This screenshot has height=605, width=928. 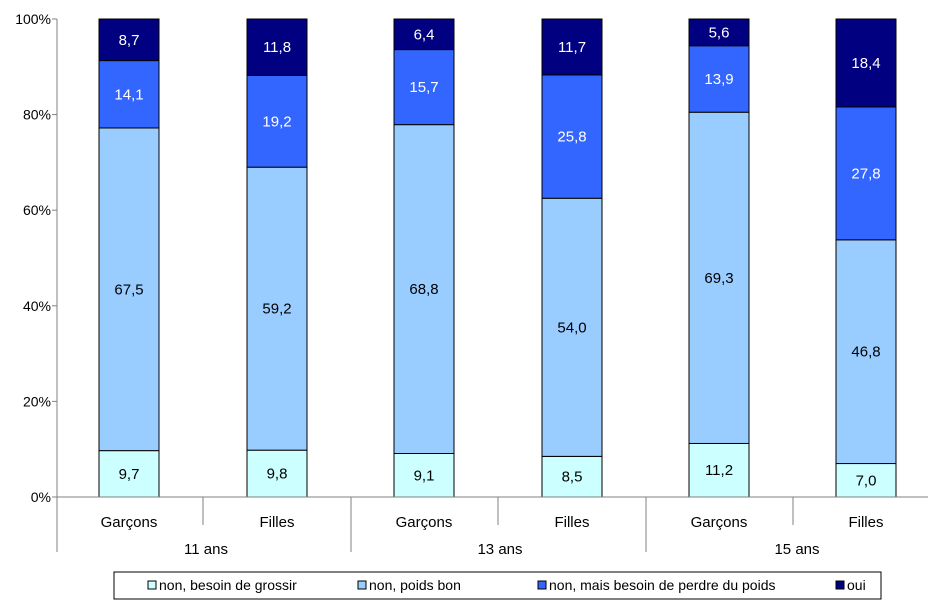 I want to click on y-tick-label: 60%, so click(x=37, y=210).